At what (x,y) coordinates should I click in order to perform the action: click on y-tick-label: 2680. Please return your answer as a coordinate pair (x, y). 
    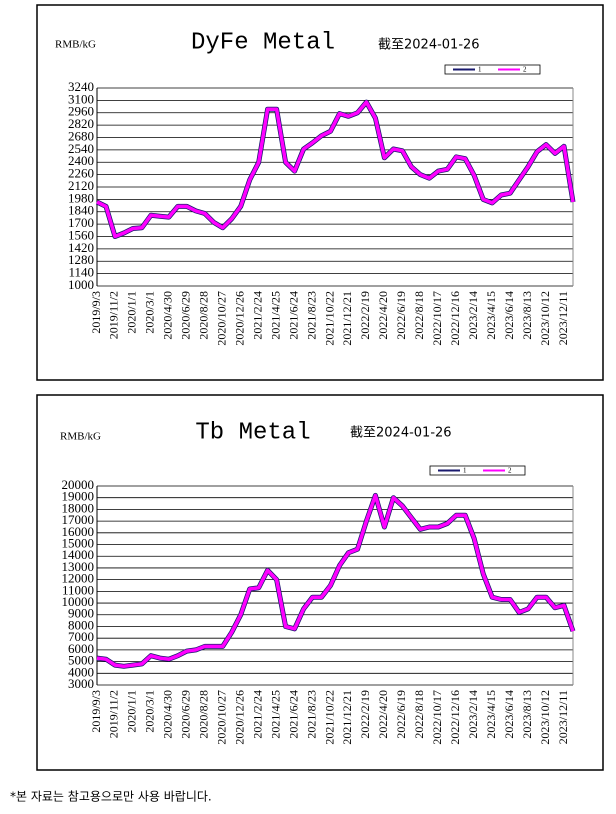
    Looking at the image, I should click on (81, 135).